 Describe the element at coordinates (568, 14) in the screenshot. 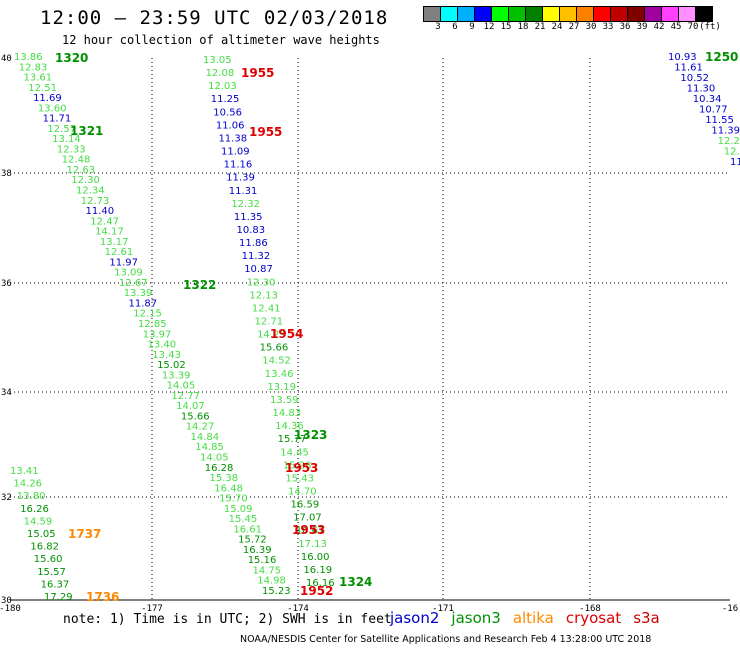

I see `color-scale` at that location.